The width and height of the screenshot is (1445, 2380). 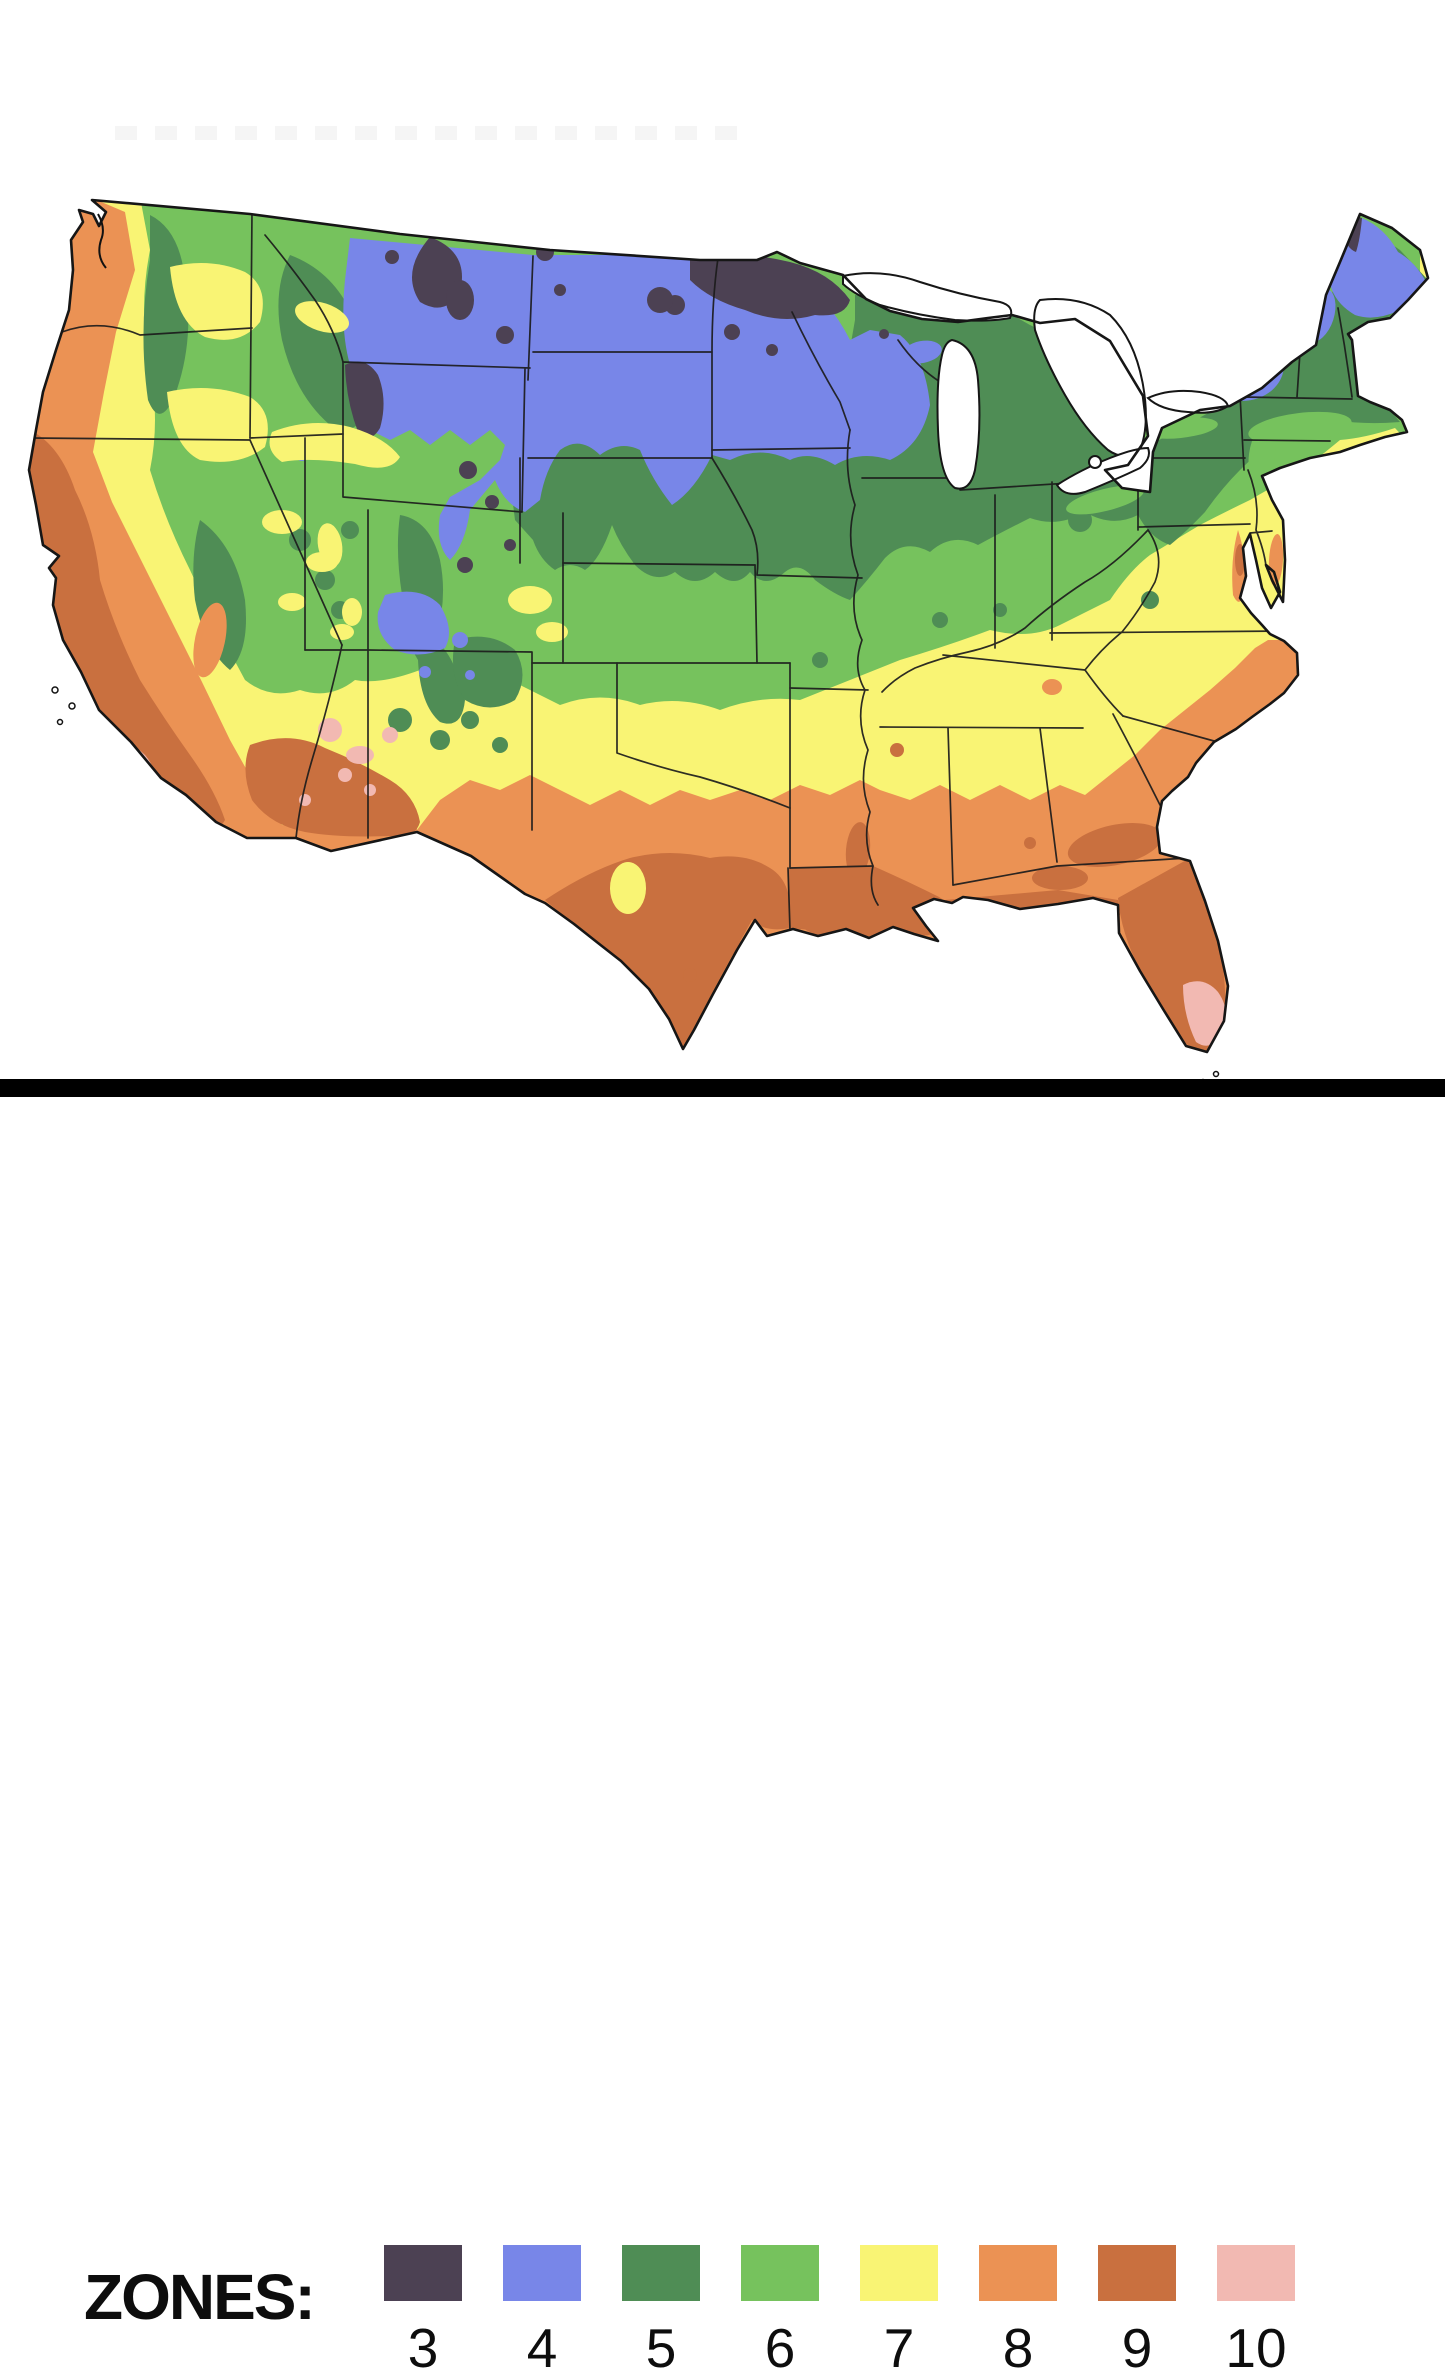 What do you see at coordinates (780, 2273) in the screenshot?
I see `zone-6-swatch` at bounding box center [780, 2273].